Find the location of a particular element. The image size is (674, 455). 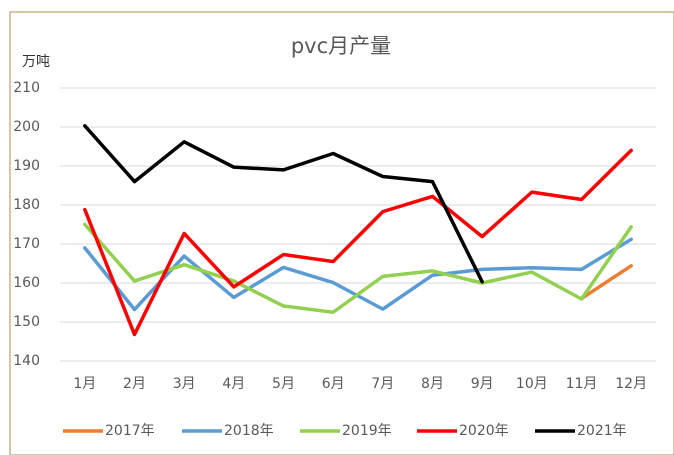

legend-label: 2018年 is located at coordinates (249, 431).